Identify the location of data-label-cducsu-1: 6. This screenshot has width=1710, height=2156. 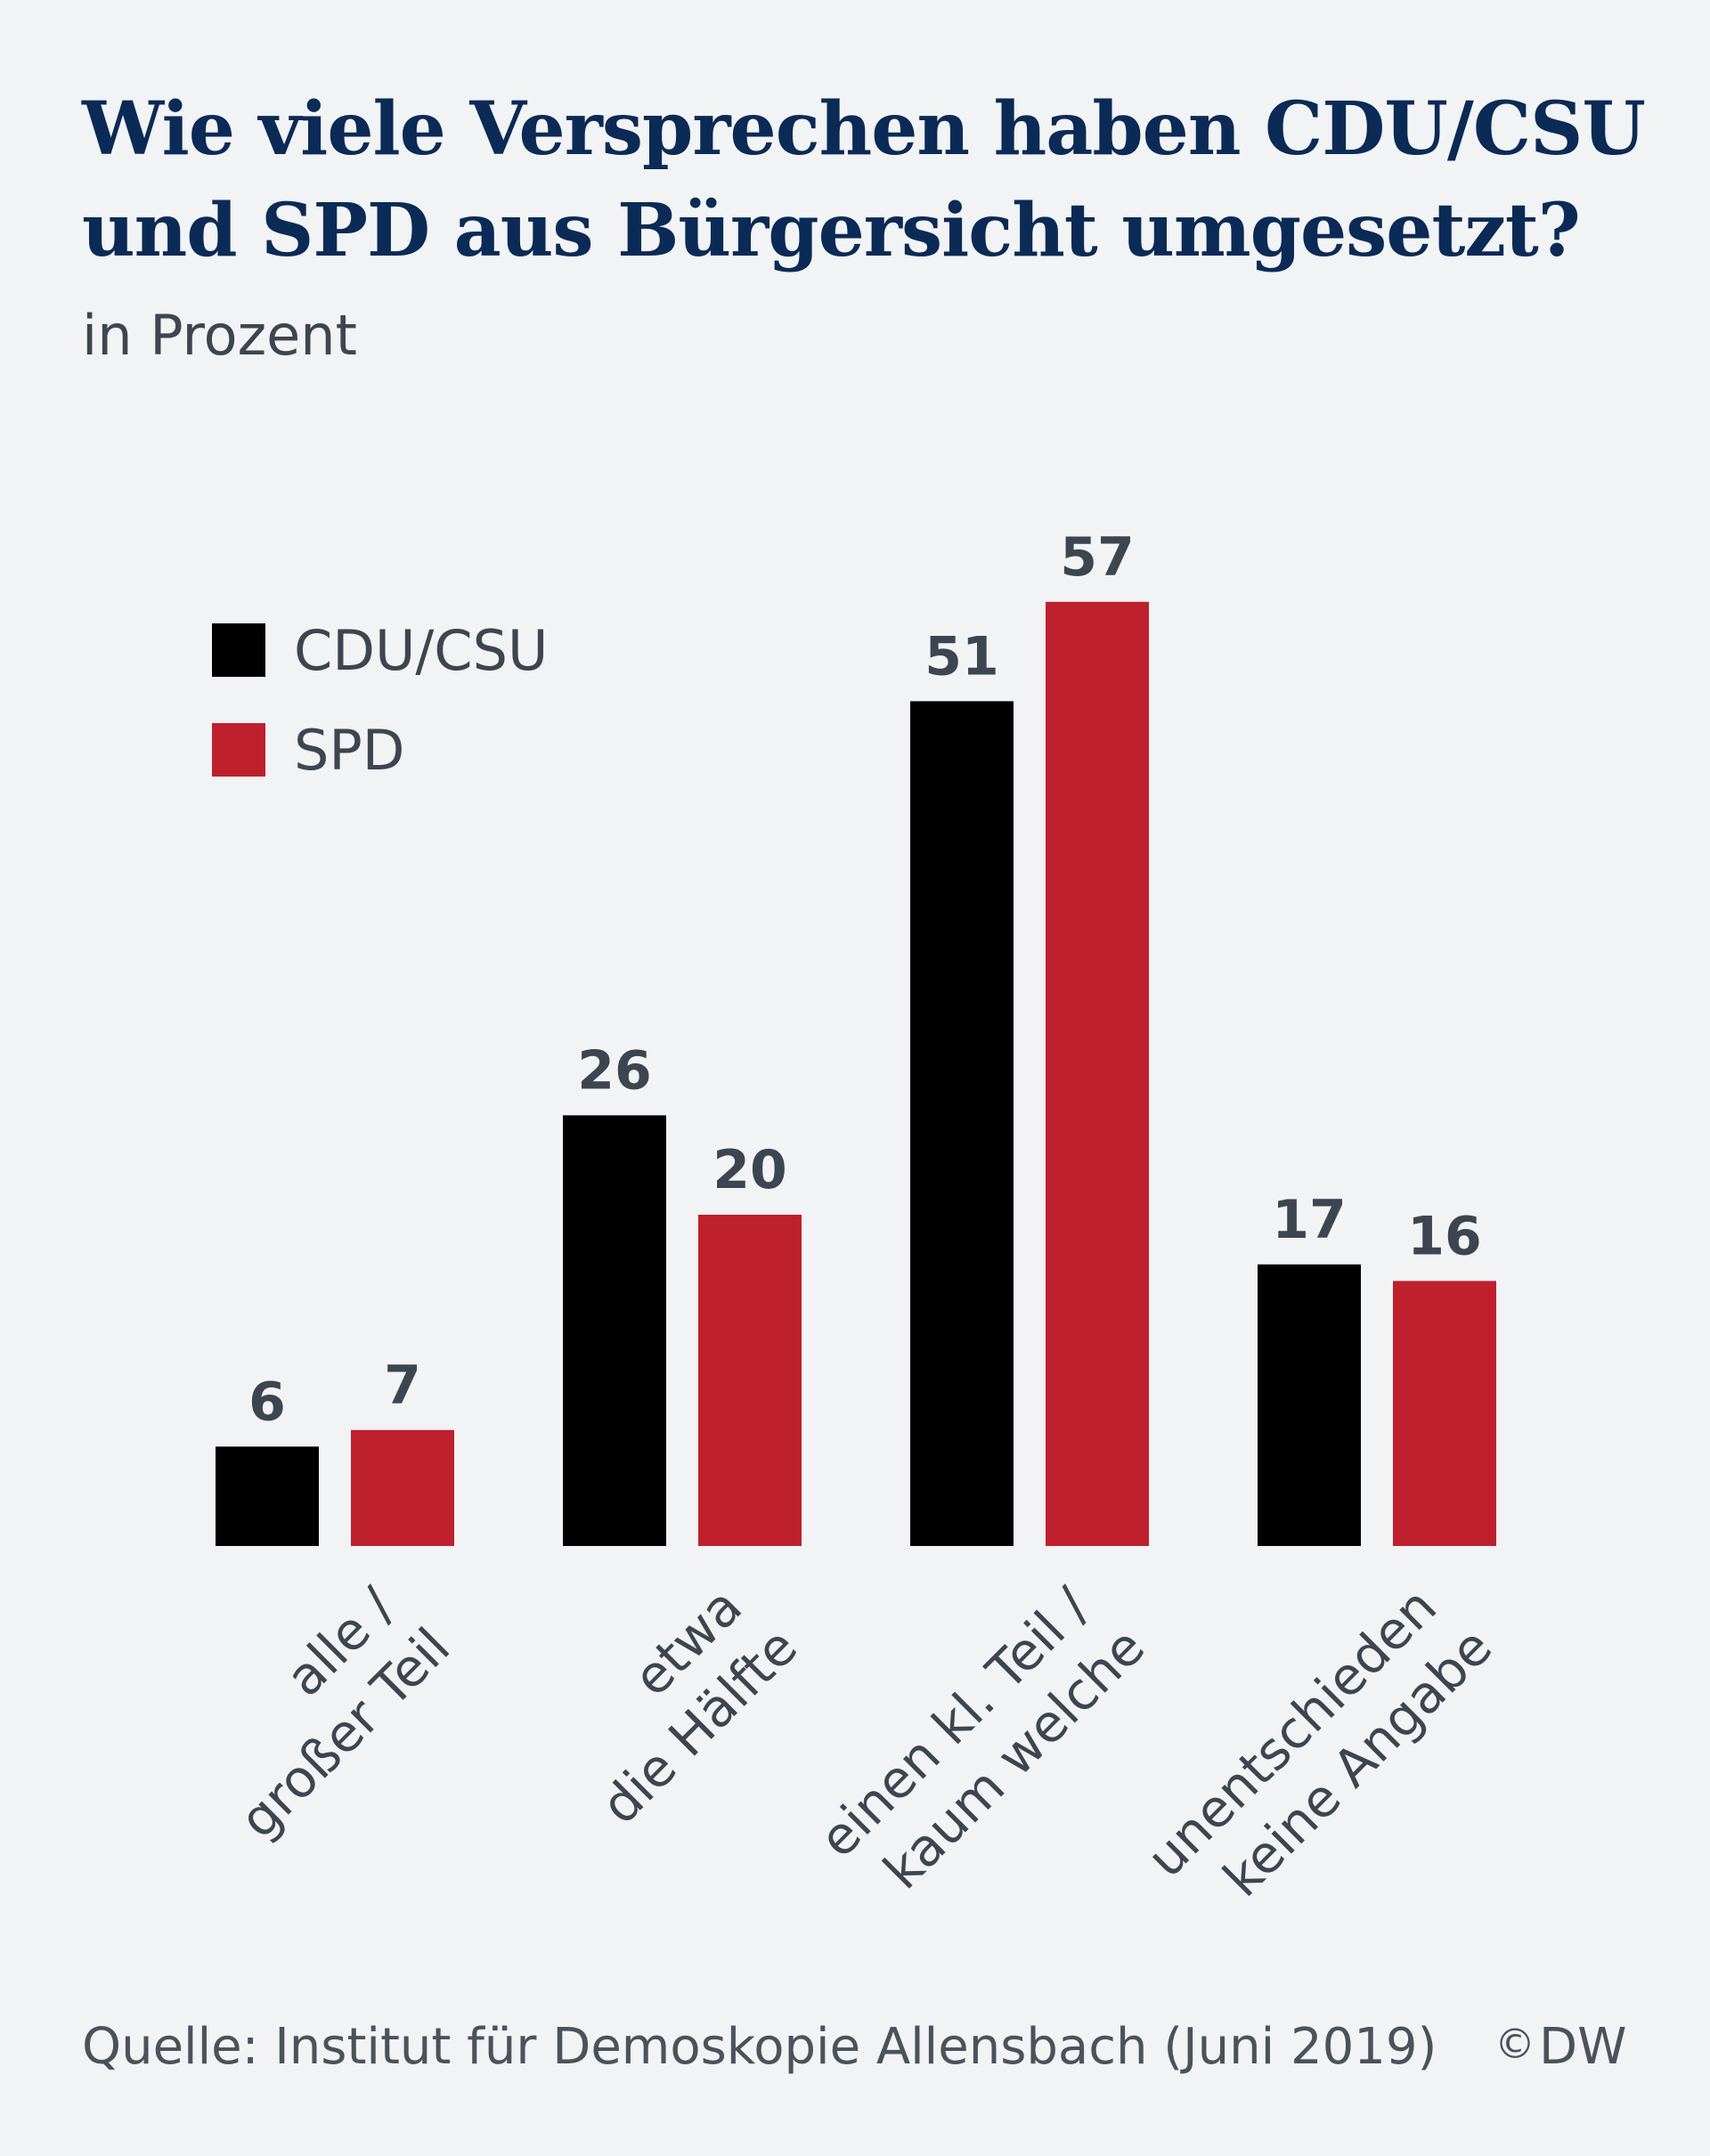
(267, 1402).